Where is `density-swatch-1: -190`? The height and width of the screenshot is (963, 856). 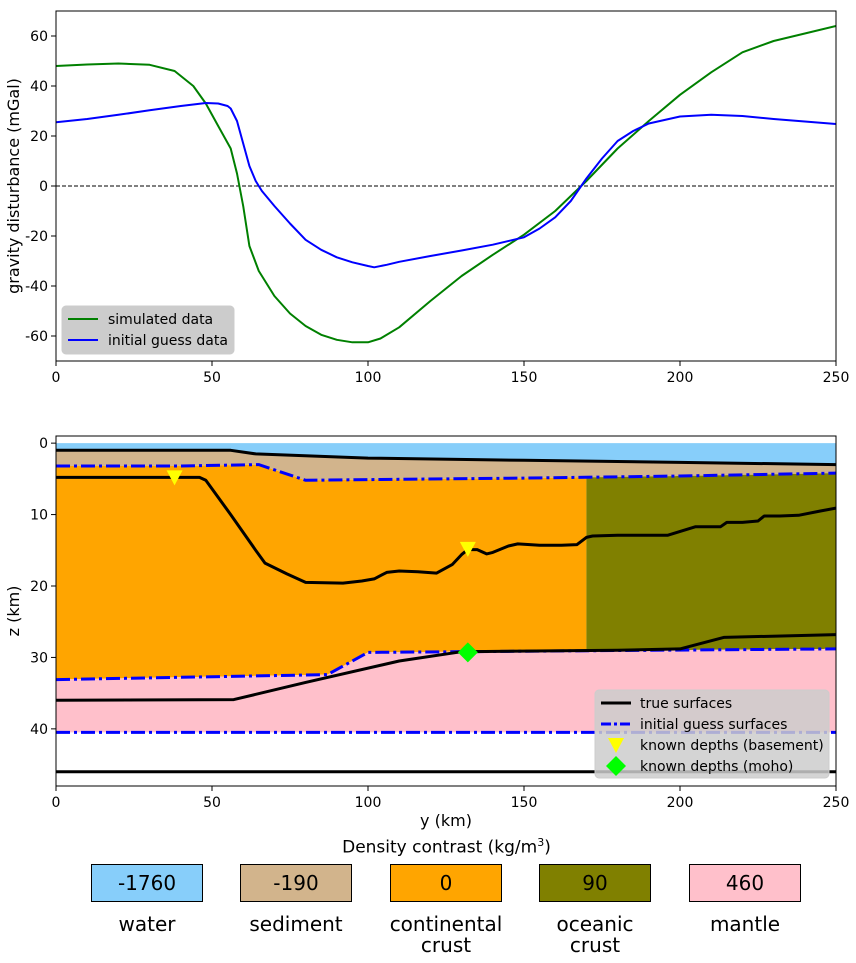 density-swatch-1: -190 is located at coordinates (296, 883).